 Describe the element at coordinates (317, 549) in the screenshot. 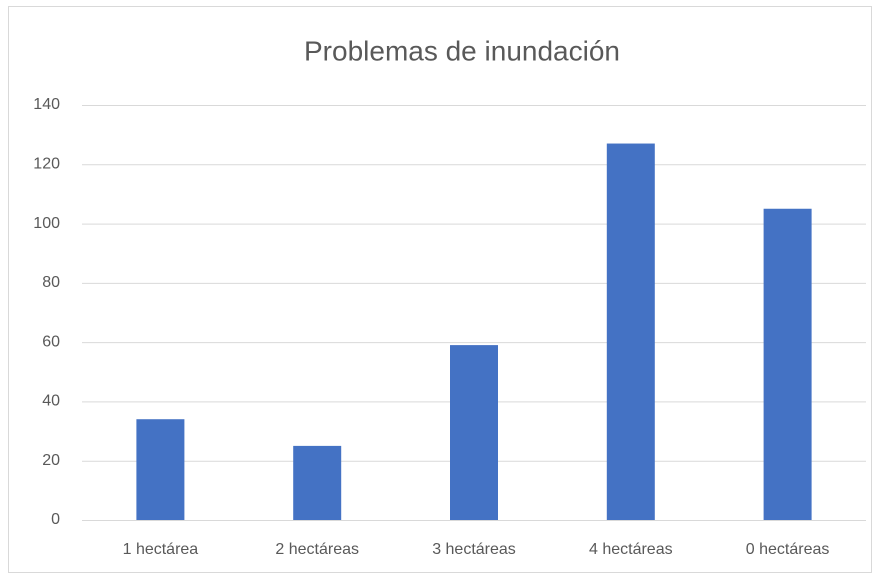

I see `x-tick-label: 2 hectáreas` at that location.